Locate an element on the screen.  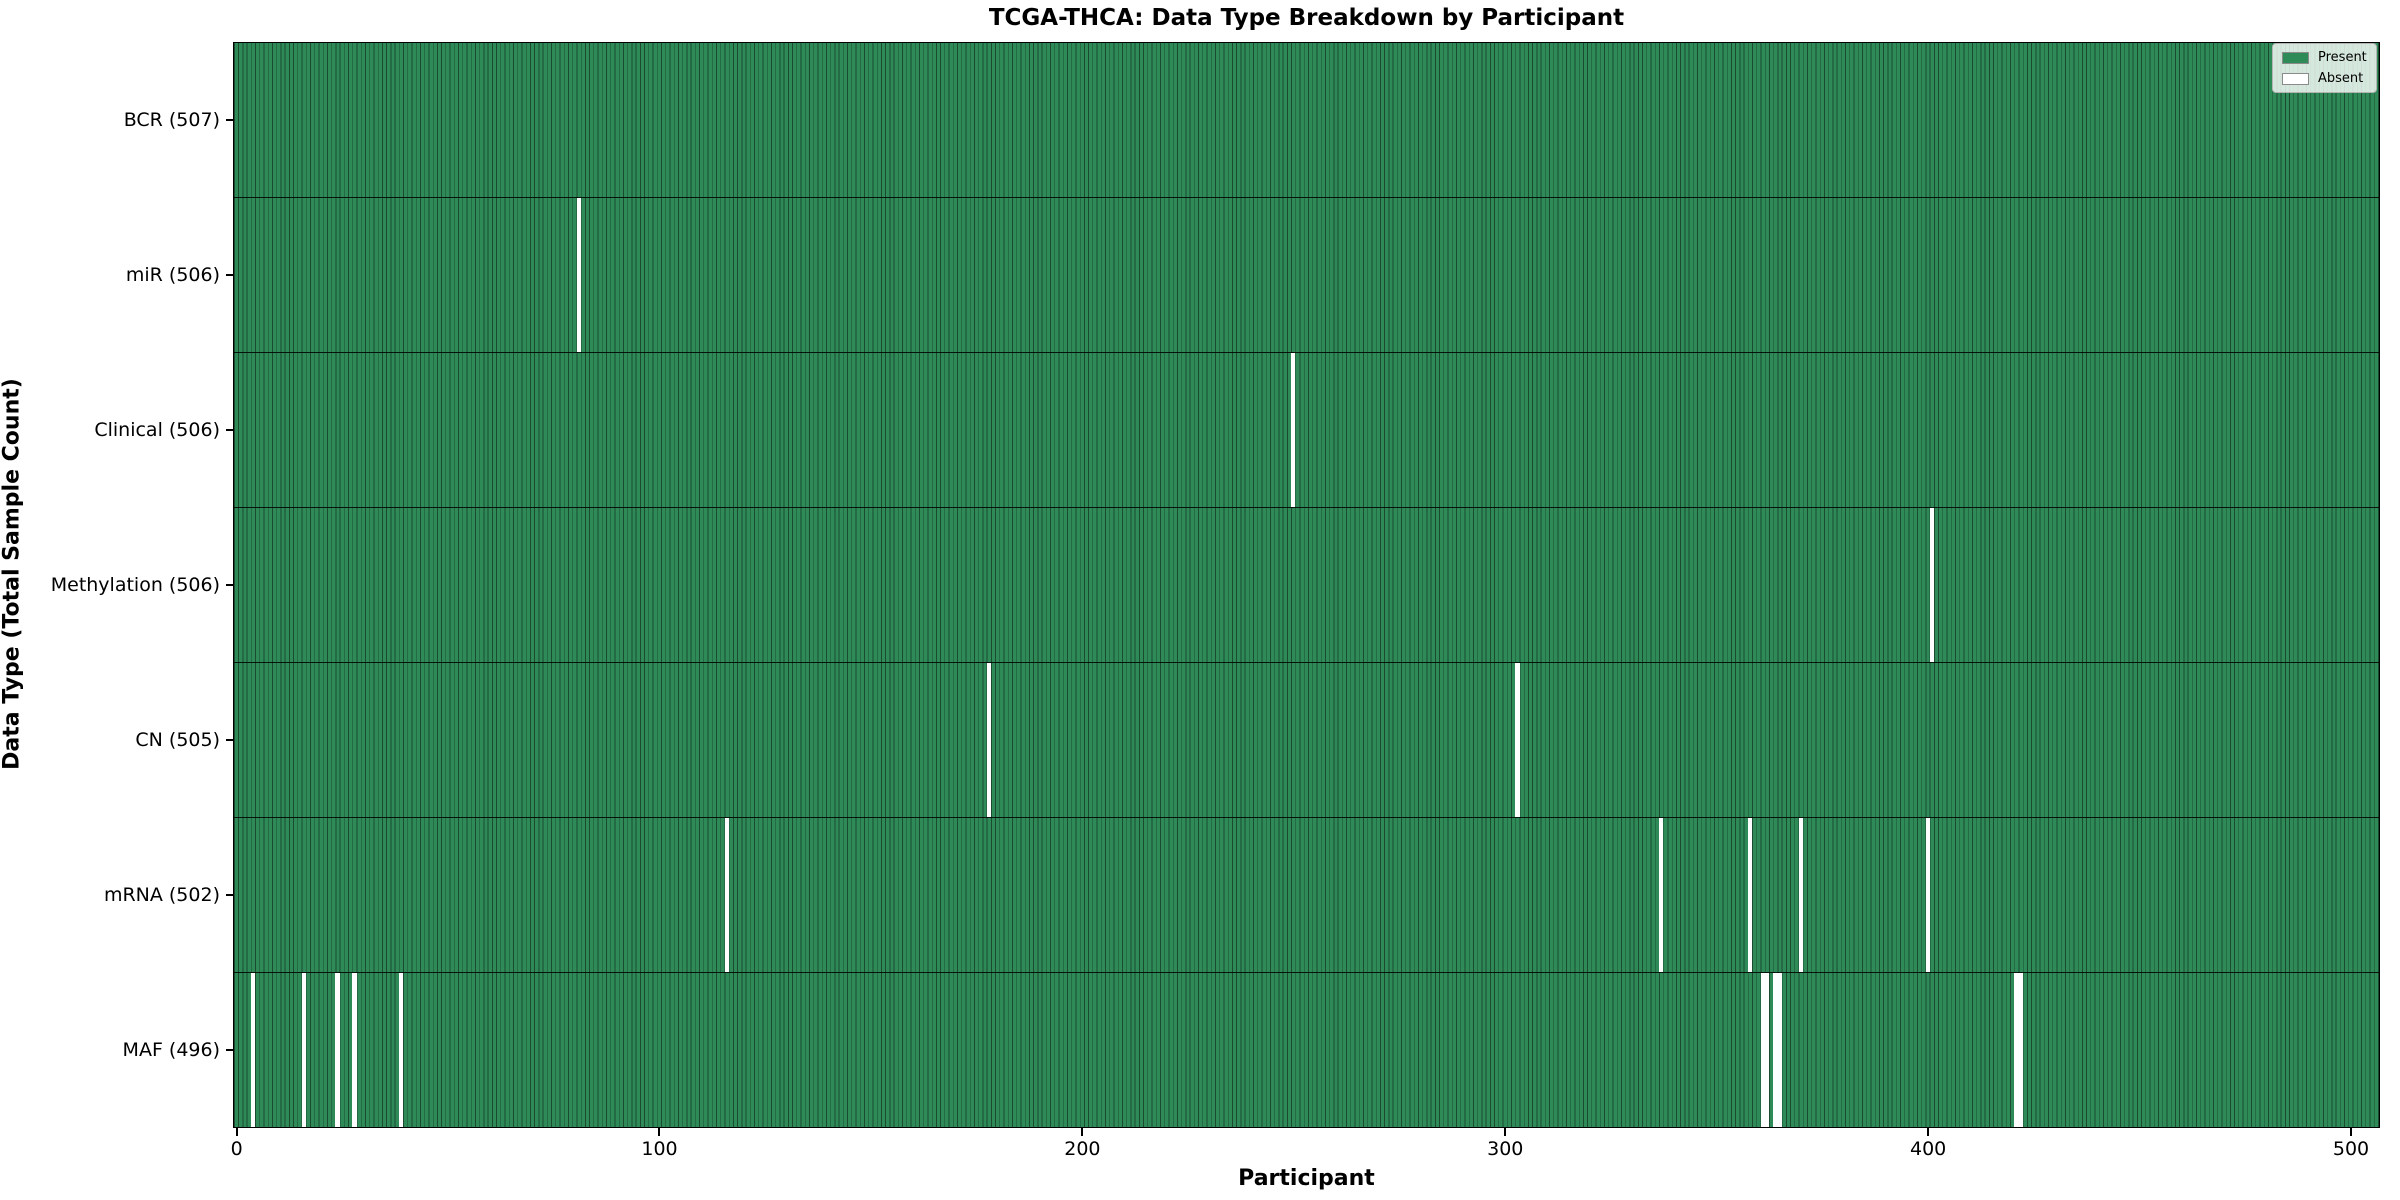
row-MAF is located at coordinates (1306, 1049).